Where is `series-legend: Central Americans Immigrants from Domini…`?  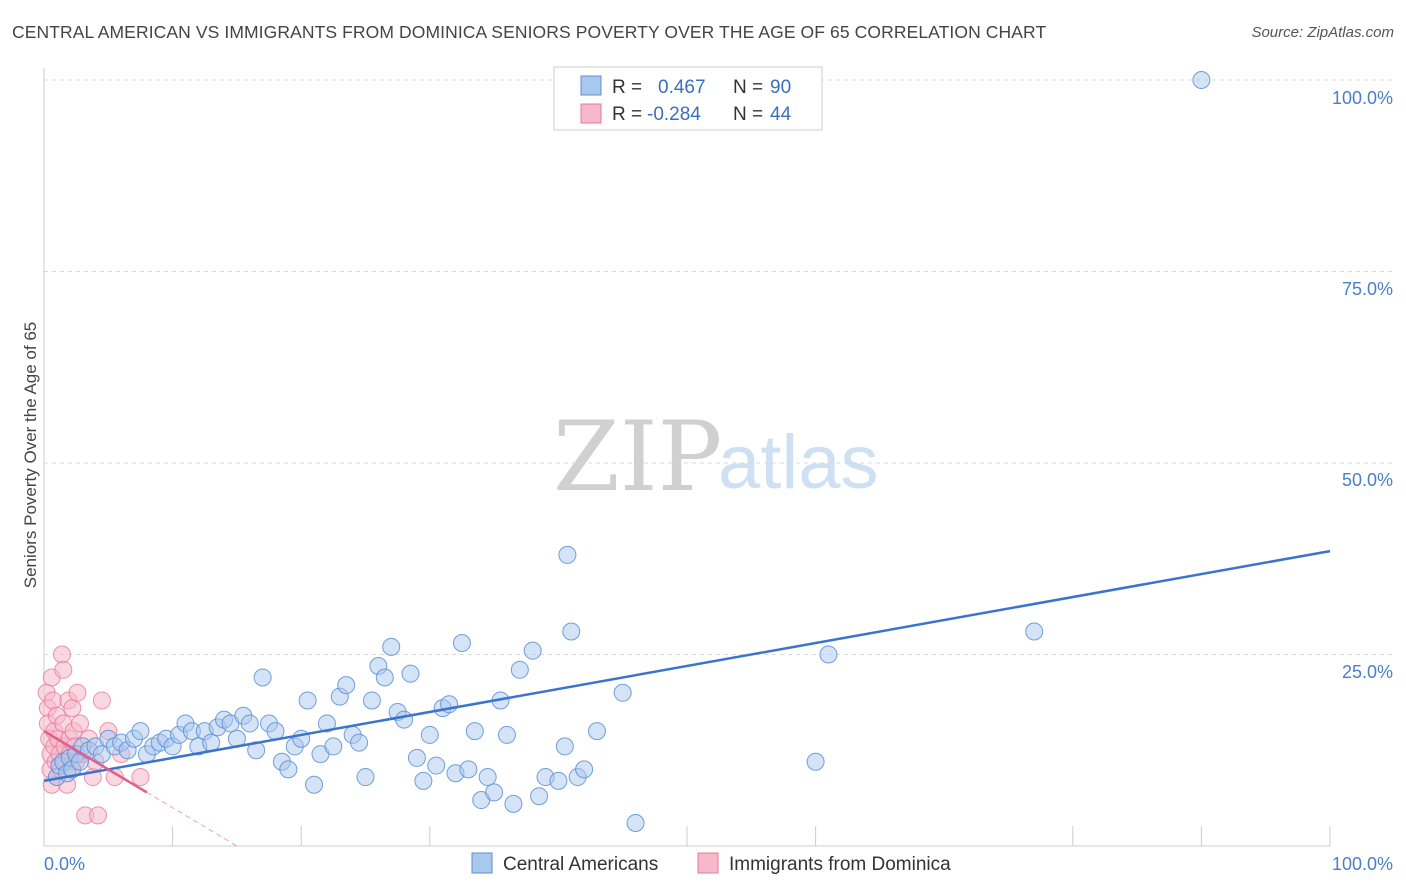 series-legend: Central Americans Immigrants from Domini… is located at coordinates (711, 863).